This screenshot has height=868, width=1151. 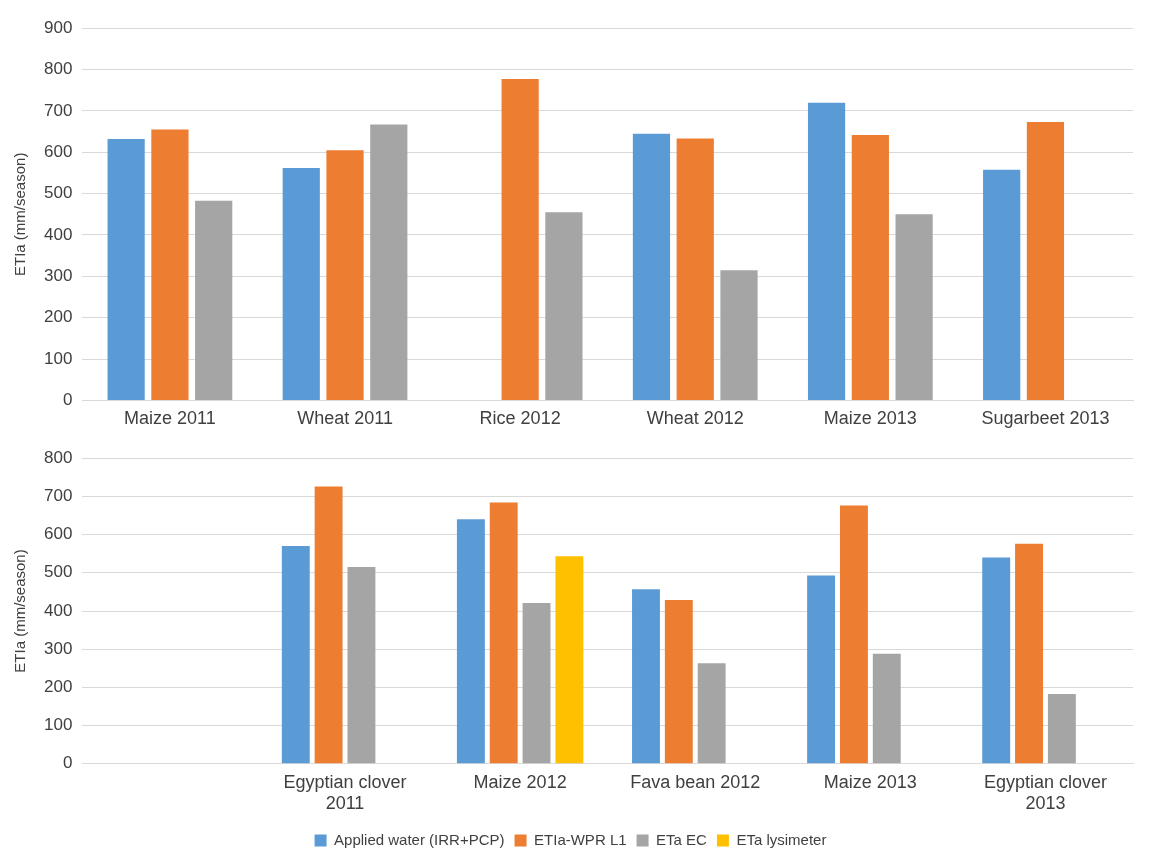 I want to click on x-tick-label: Maize 2012, so click(x=520, y=781).